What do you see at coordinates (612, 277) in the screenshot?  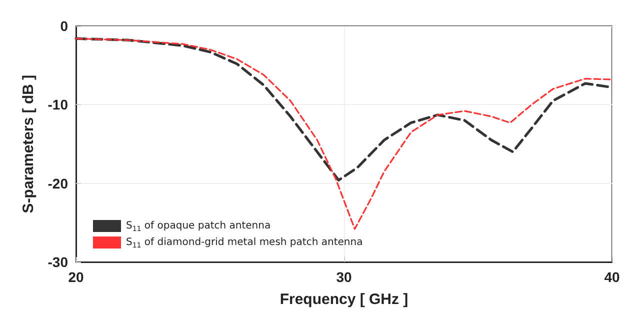 I see `x-tick-label: 40` at bounding box center [612, 277].